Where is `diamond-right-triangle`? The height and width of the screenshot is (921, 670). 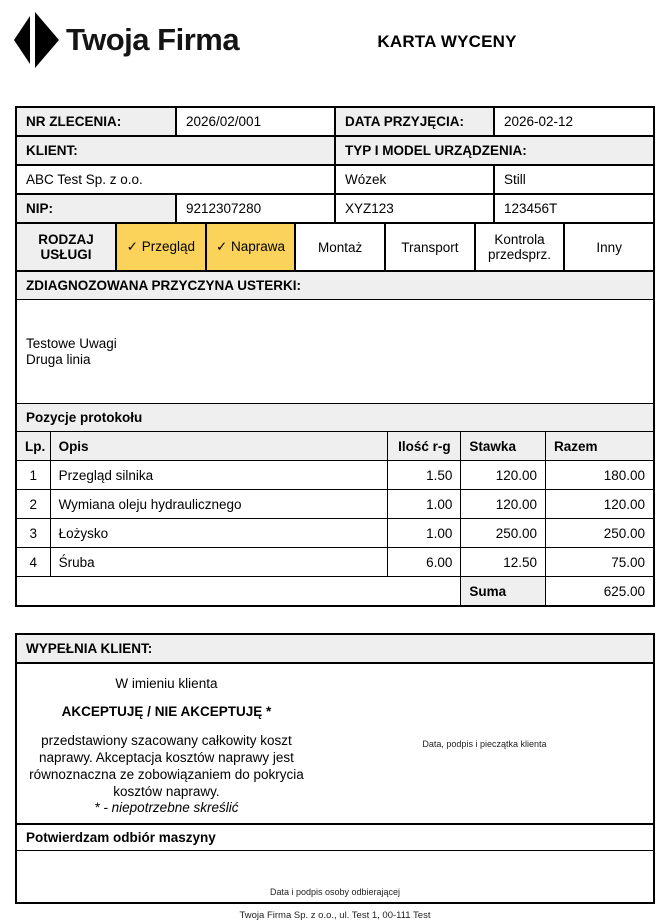
diamond-right-triangle is located at coordinates (47, 40).